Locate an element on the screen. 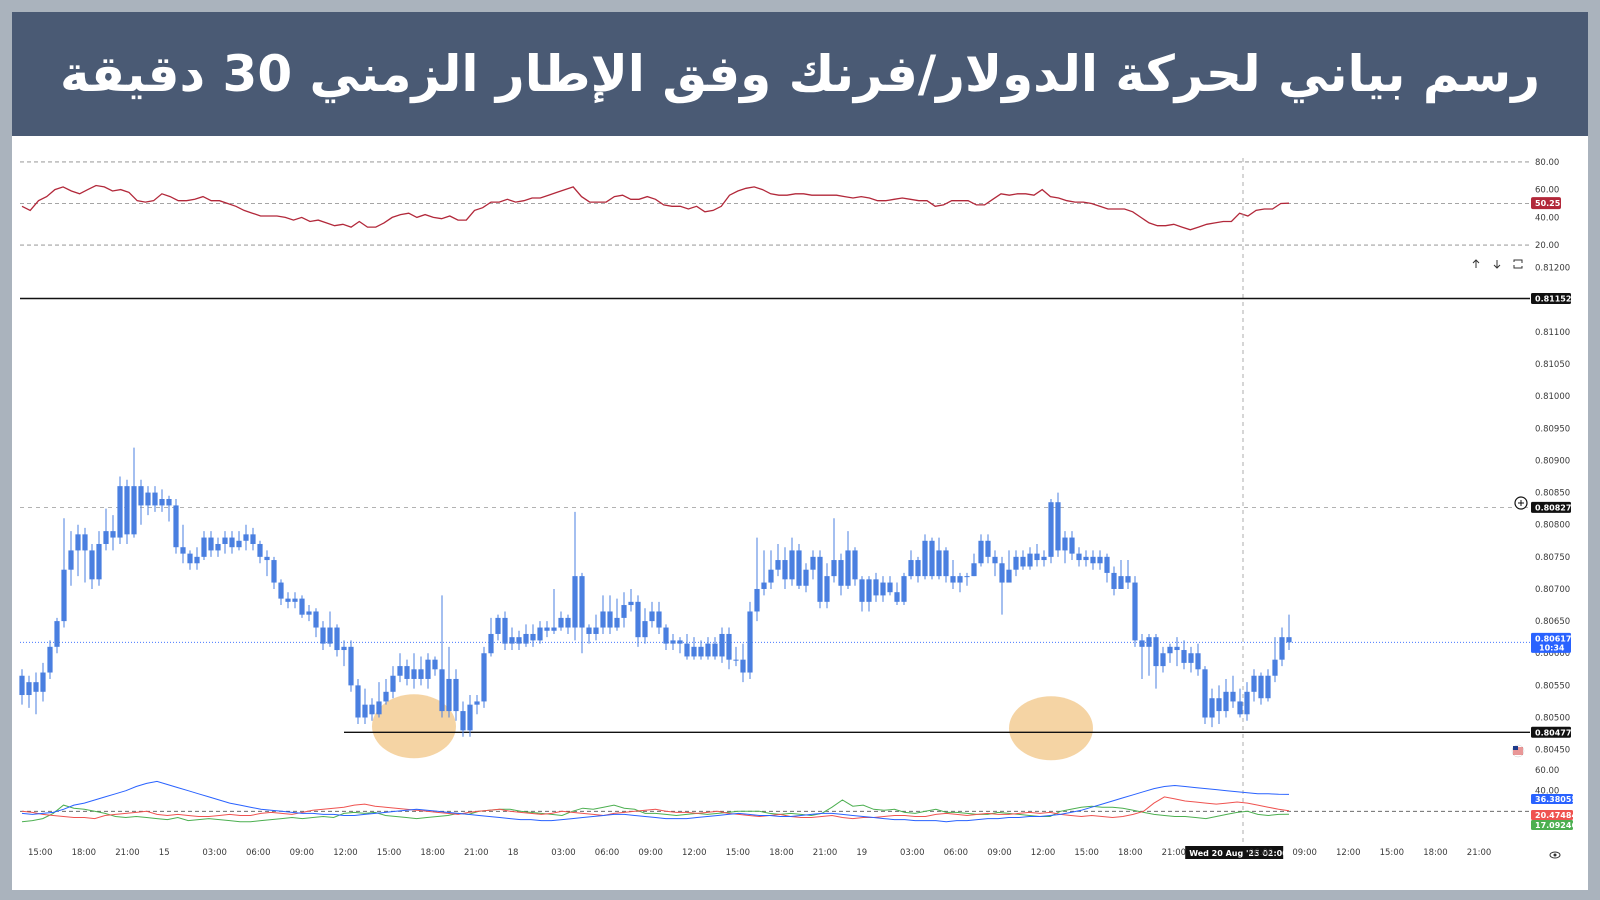 The width and height of the screenshot is (1600, 900). time-tick-label: 09:00 is located at coordinates (302, 853).